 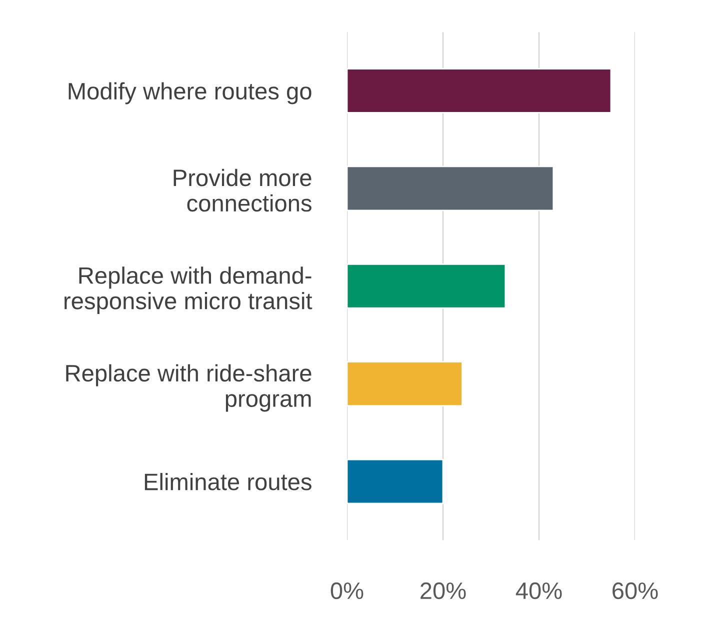 I want to click on x-tick-label: 0%, so click(x=347, y=591).